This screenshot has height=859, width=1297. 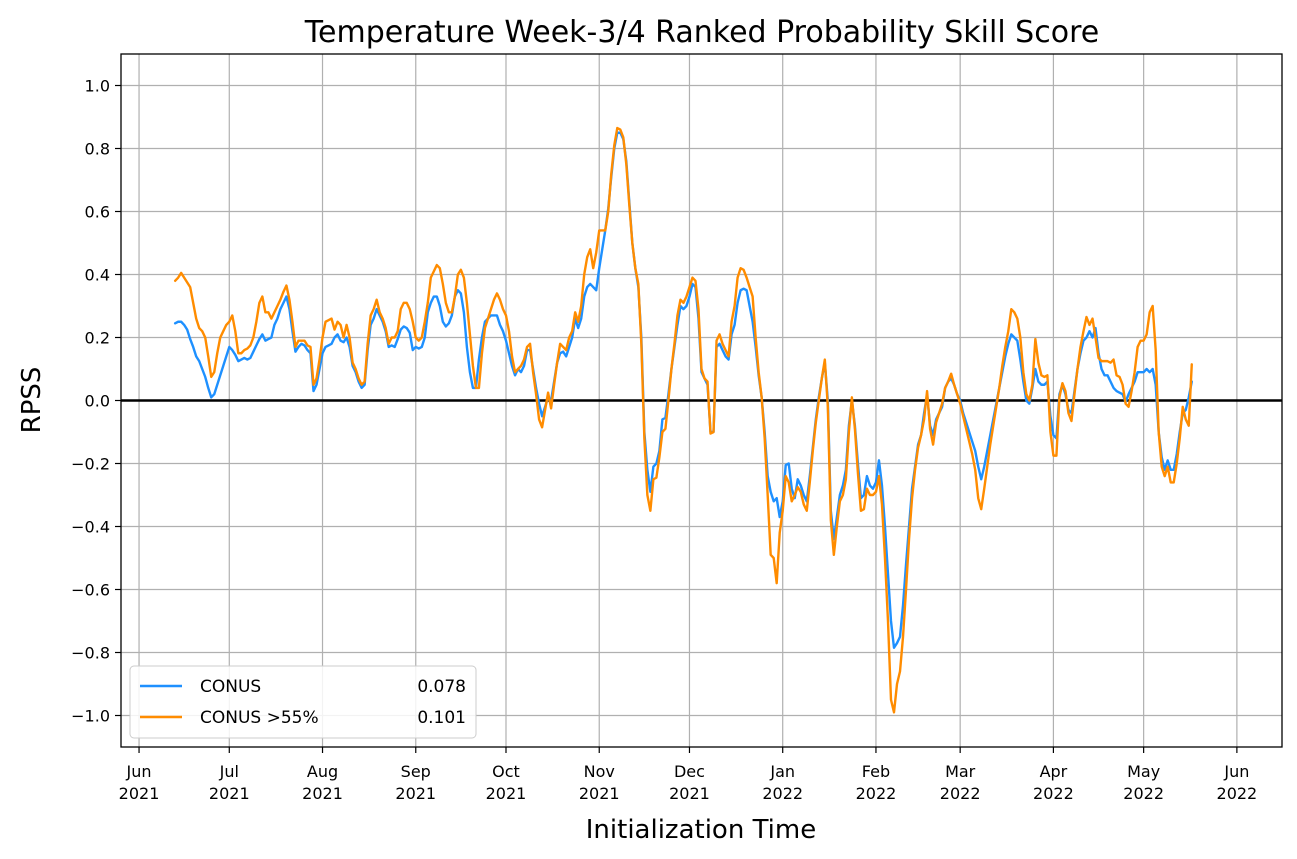 I want to click on x-tick-label-month: Jul, so click(x=229, y=771).